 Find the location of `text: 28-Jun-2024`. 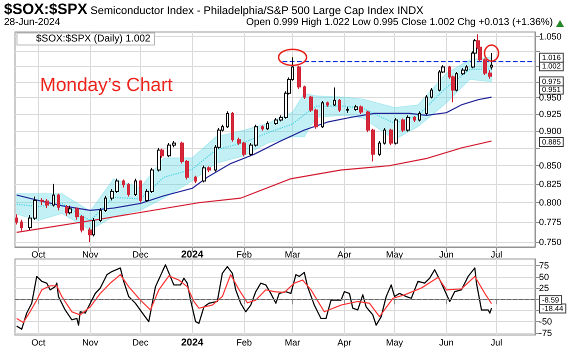

text: 28-Jun-2024 is located at coordinates (32, 22).